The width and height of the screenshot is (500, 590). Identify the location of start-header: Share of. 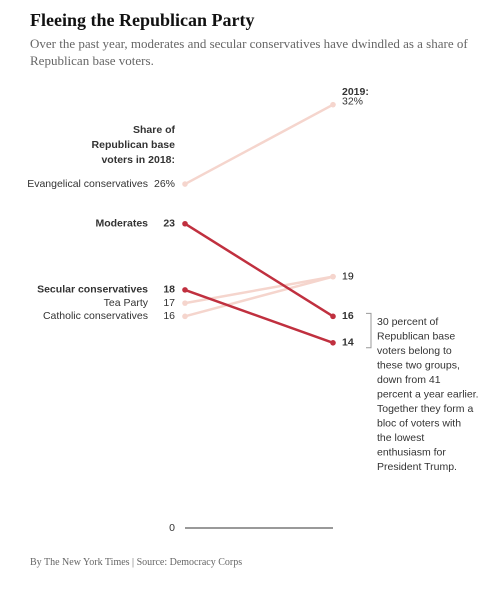
(154, 130).